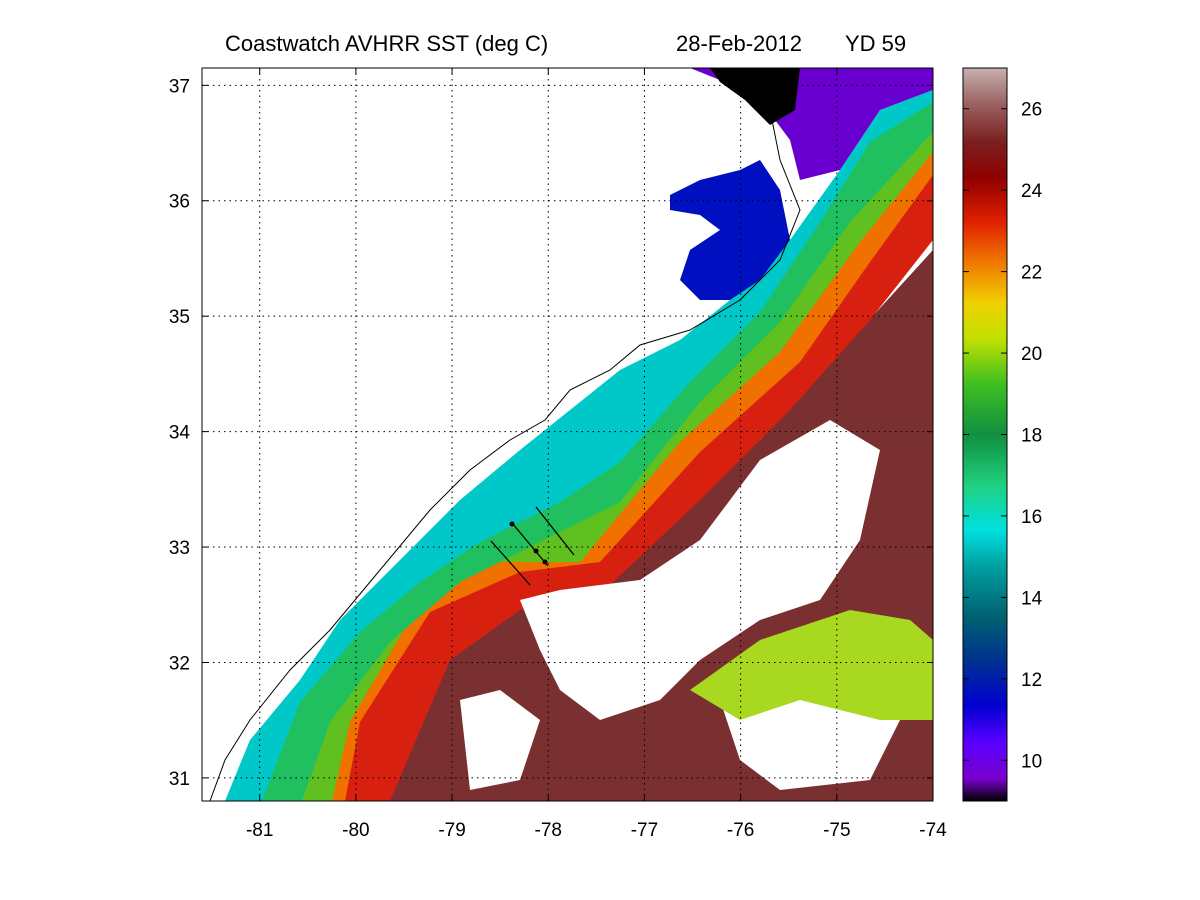 Image resolution: width=1200 pixels, height=900 pixels. Describe the element at coordinates (836, 830) in the screenshot. I see `lon-tick-label: -75` at that location.